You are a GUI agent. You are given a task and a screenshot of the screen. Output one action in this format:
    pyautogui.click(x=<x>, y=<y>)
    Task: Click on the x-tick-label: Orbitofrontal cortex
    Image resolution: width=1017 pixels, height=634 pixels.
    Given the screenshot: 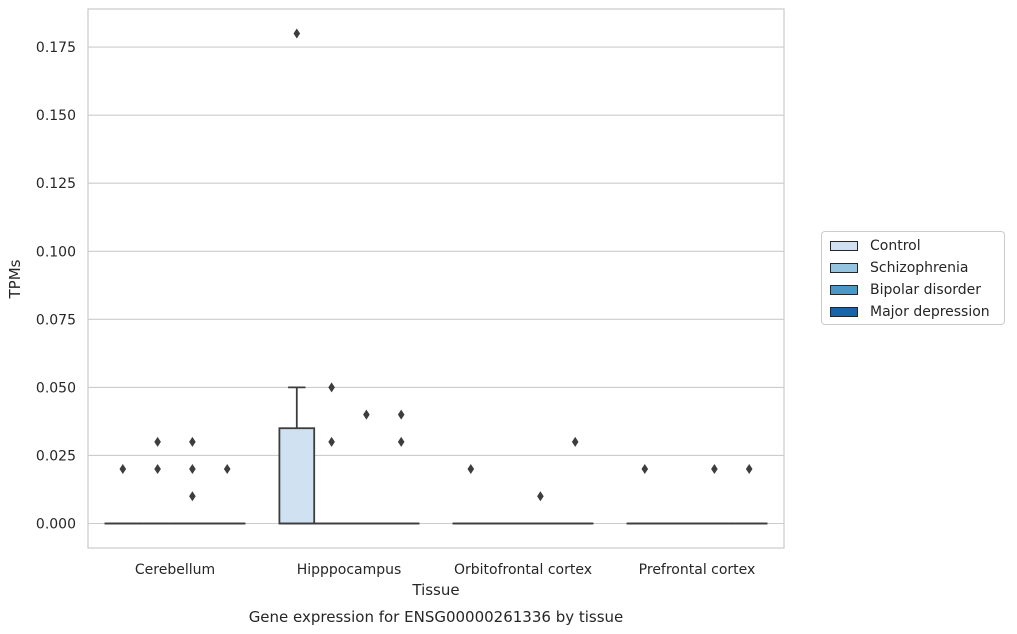 What is the action you would take?
    pyautogui.click(x=523, y=570)
    